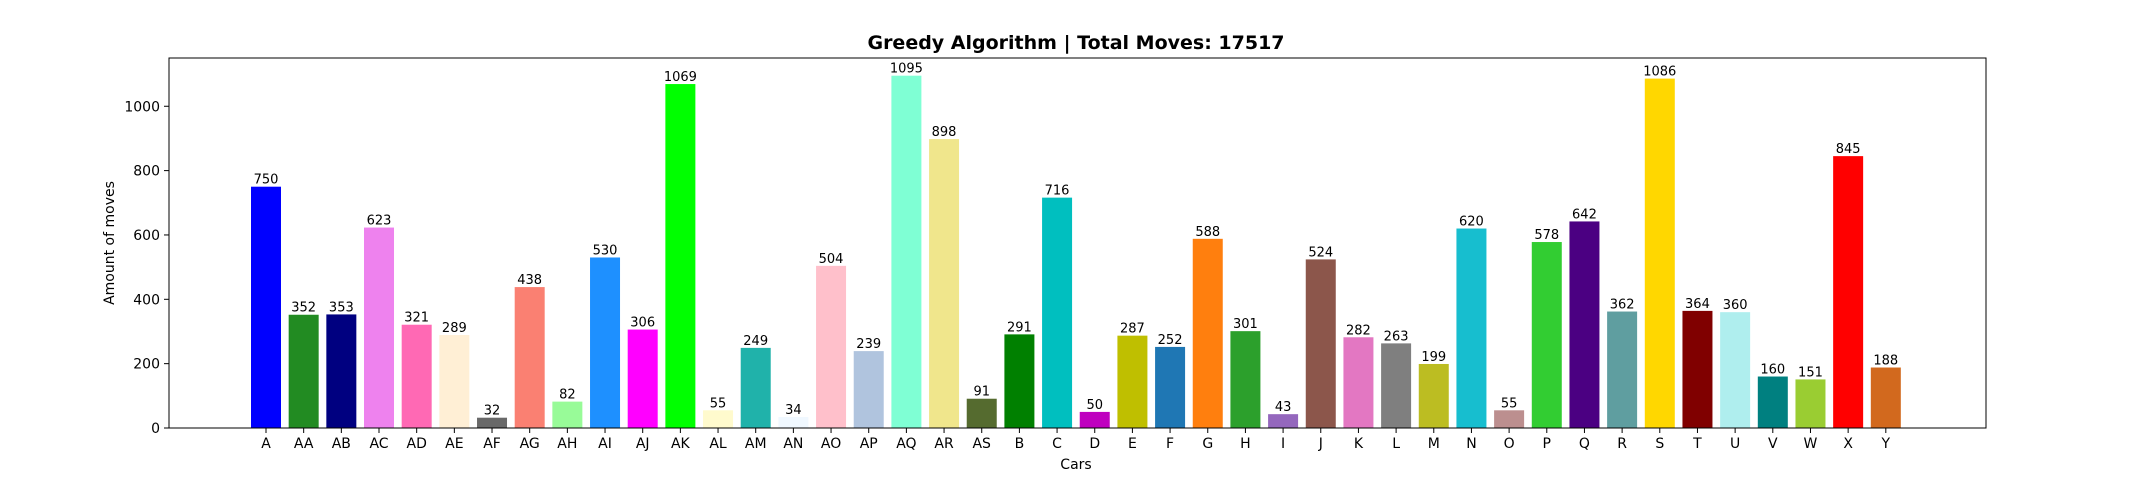 The image size is (2150, 480). What do you see at coordinates (642, 323) in the screenshot?
I see `bar-value-label: 306` at bounding box center [642, 323].